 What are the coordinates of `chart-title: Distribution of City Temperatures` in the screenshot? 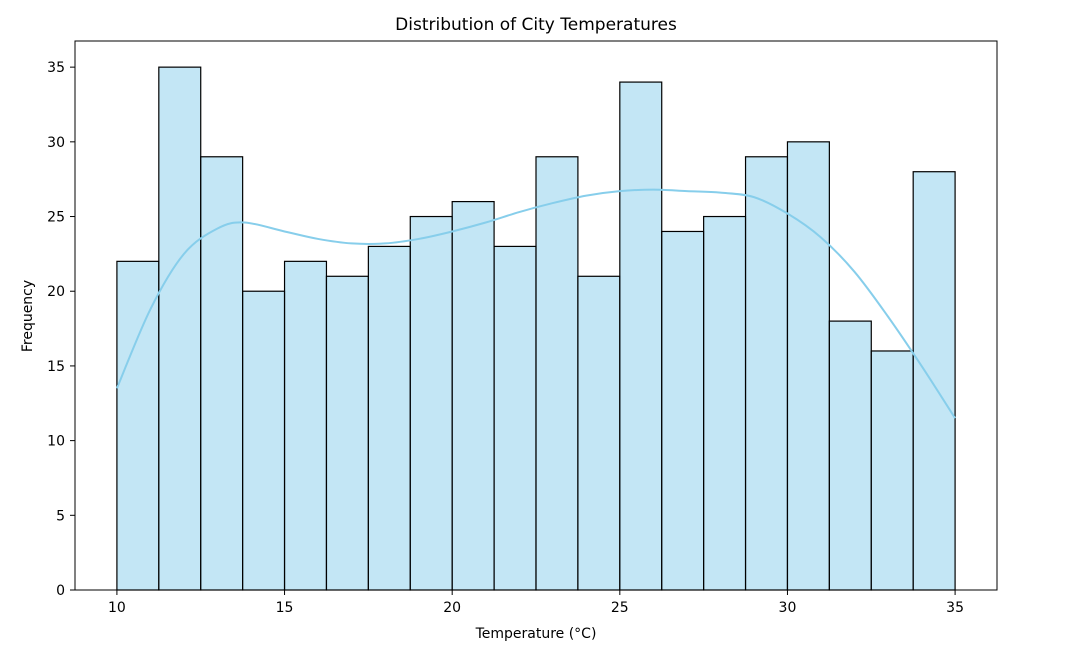 It's located at (536, 25).